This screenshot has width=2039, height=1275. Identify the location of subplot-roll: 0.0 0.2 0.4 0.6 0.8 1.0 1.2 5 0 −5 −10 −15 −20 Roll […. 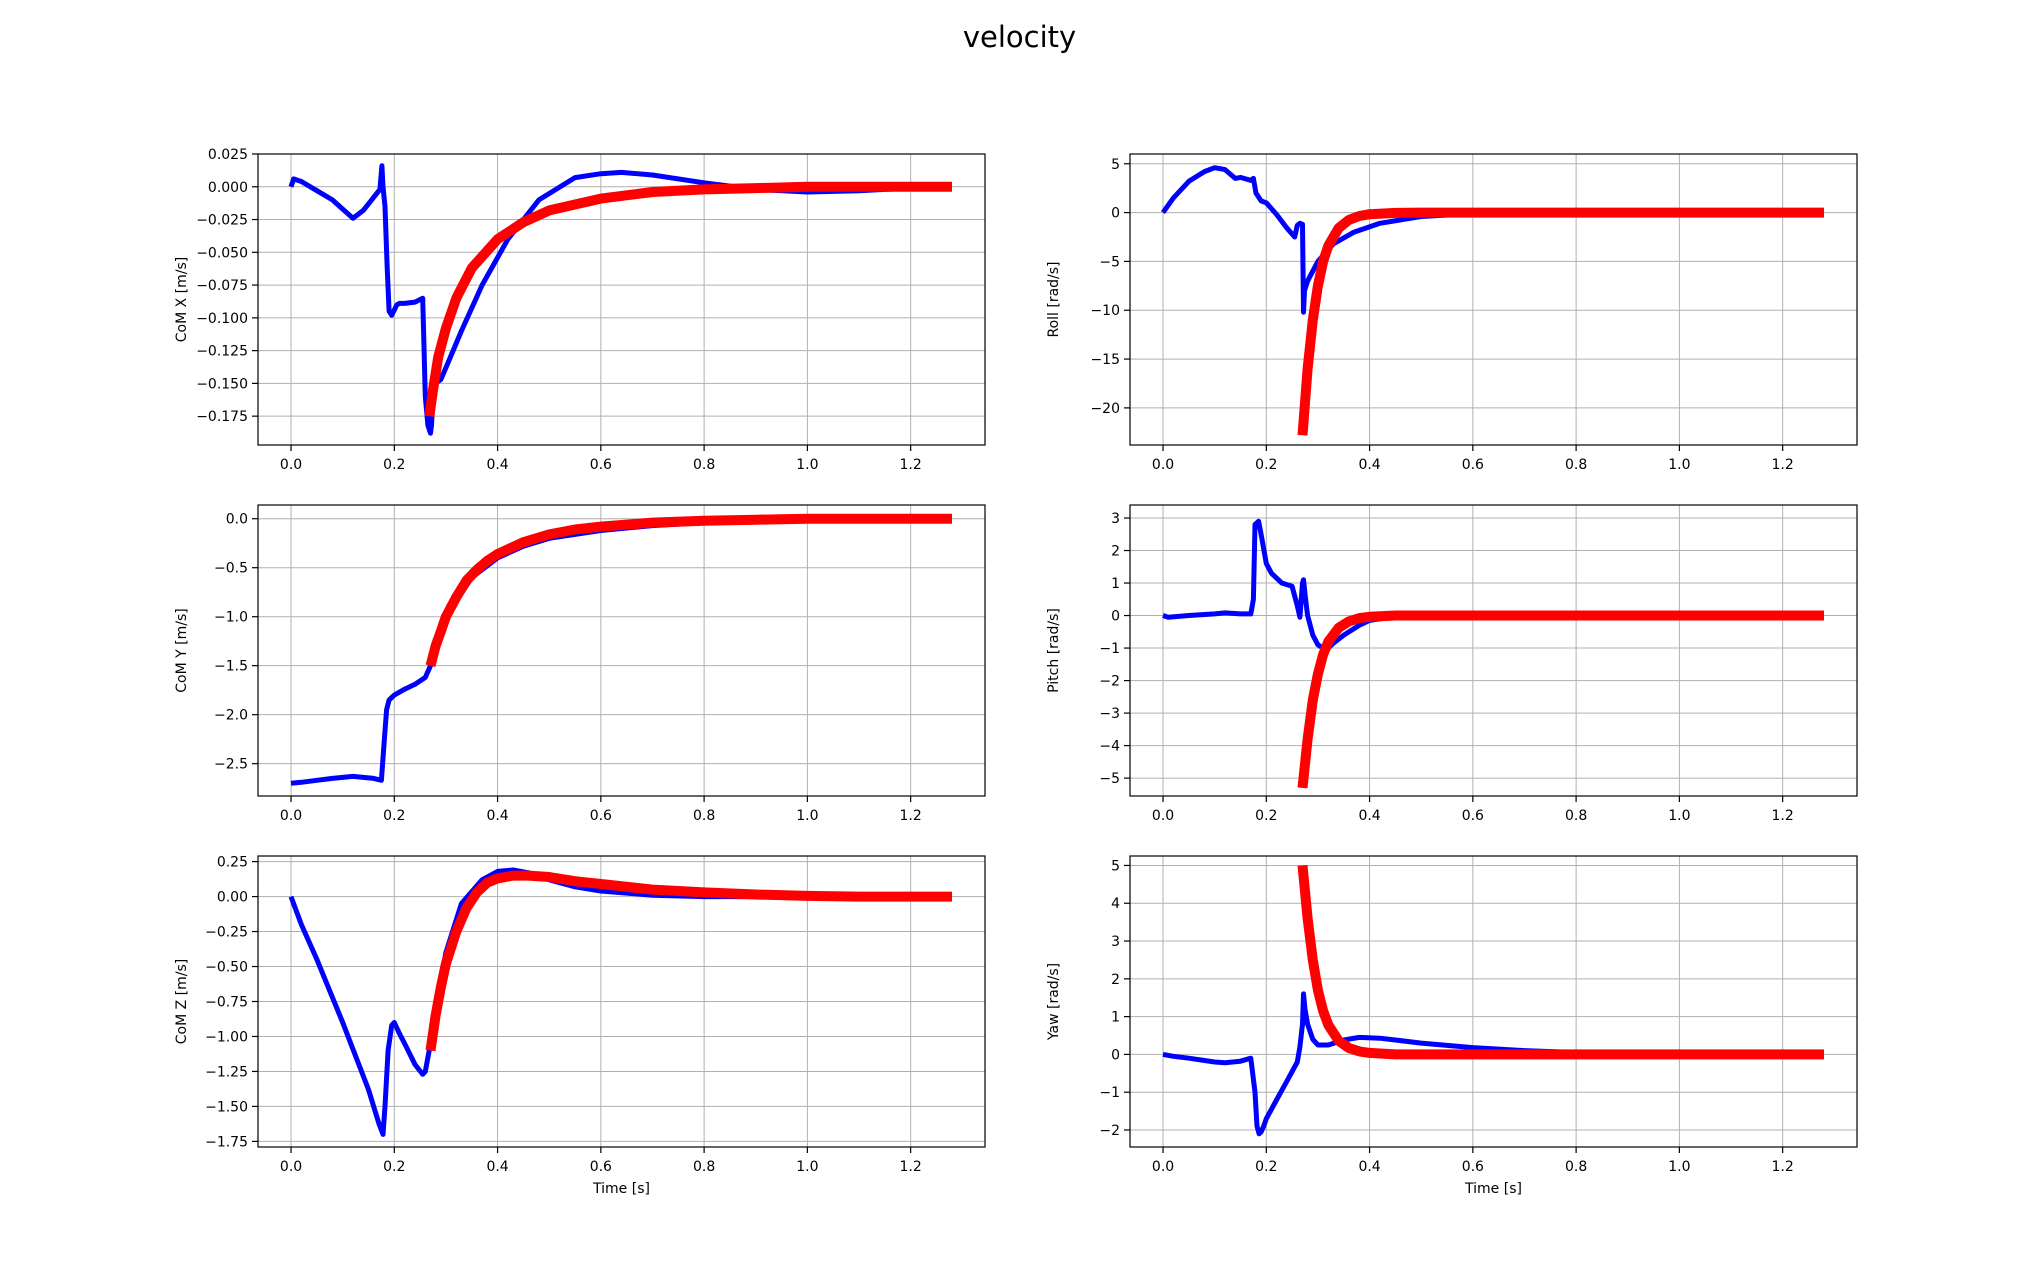
(1452, 313).